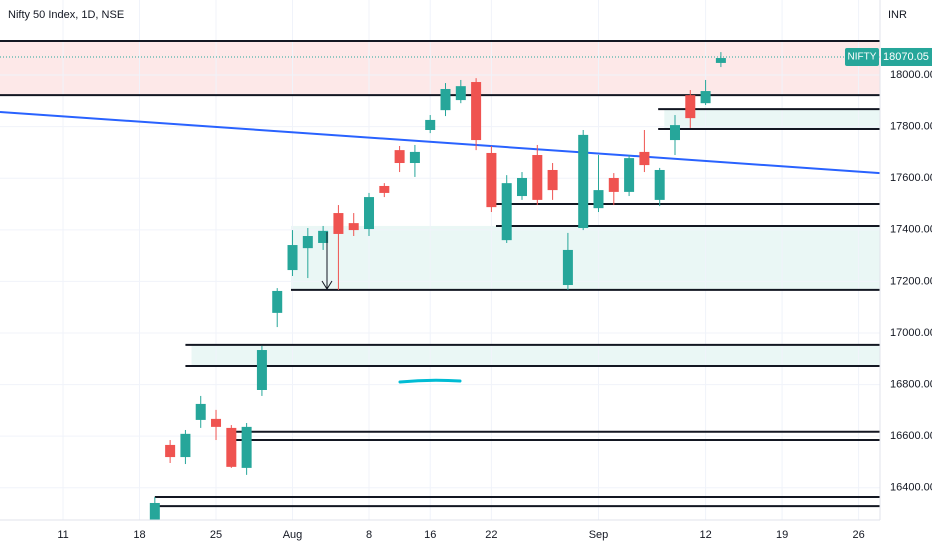  I want to click on x-tick-label: 16, so click(430, 535).